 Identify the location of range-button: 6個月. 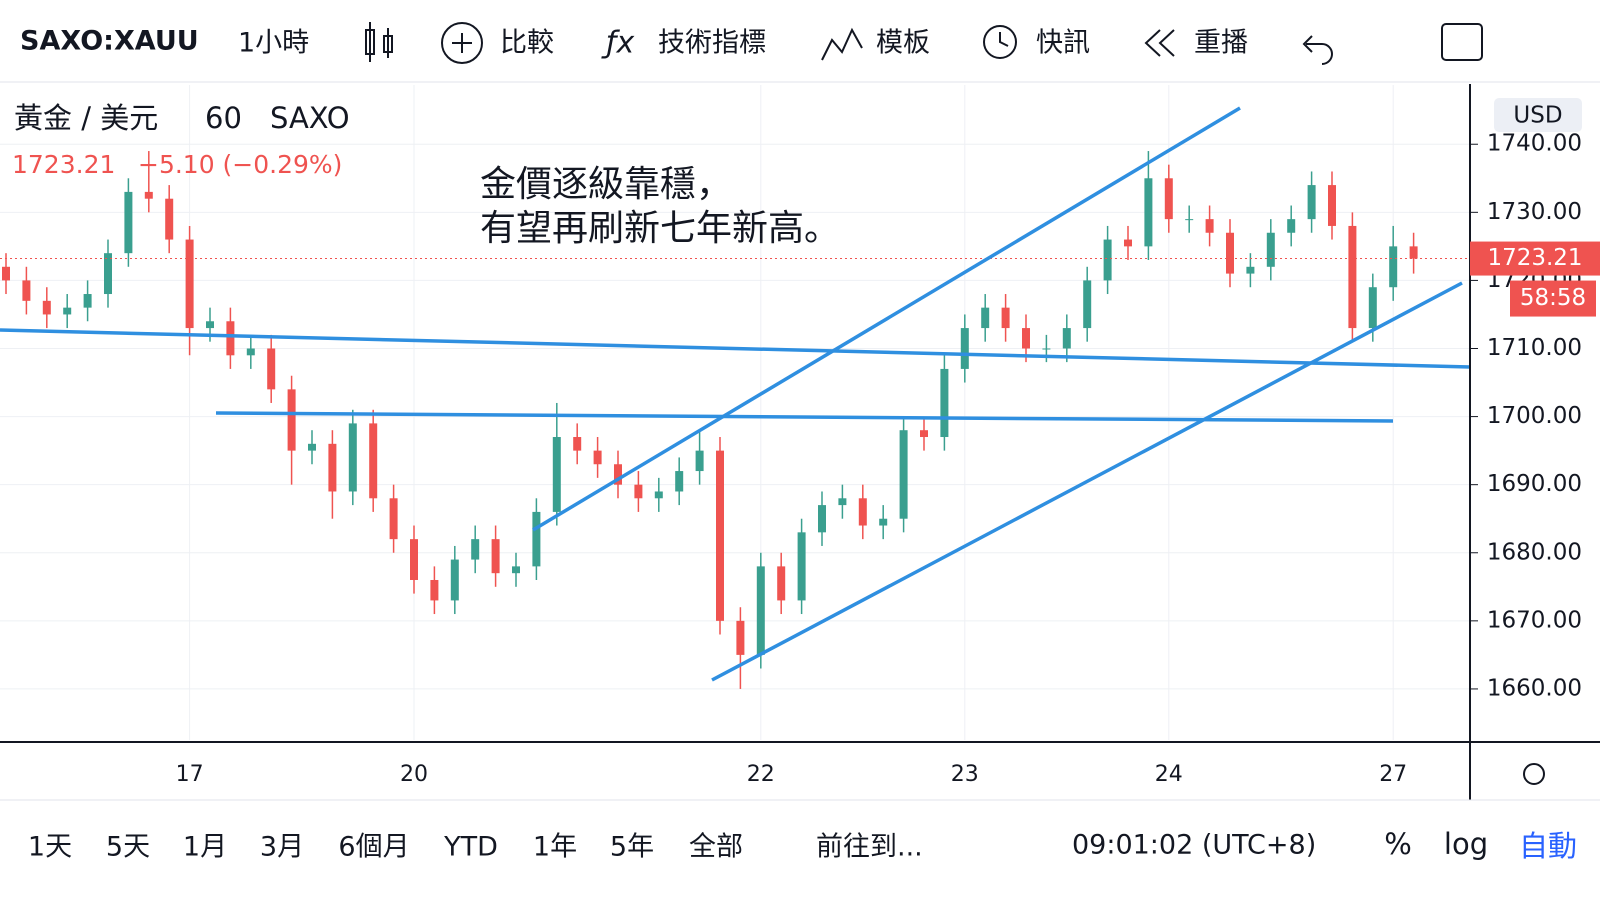
(373, 847).